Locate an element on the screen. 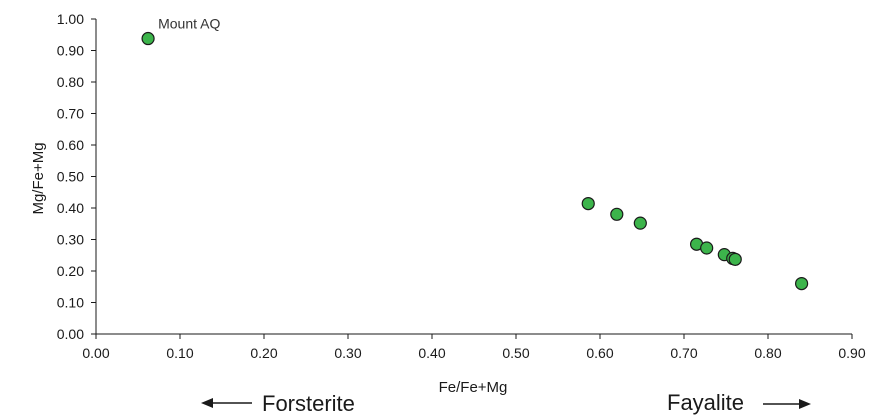 This screenshot has width=886, height=420. fayalite-label: Fayalite is located at coordinates (705, 402).